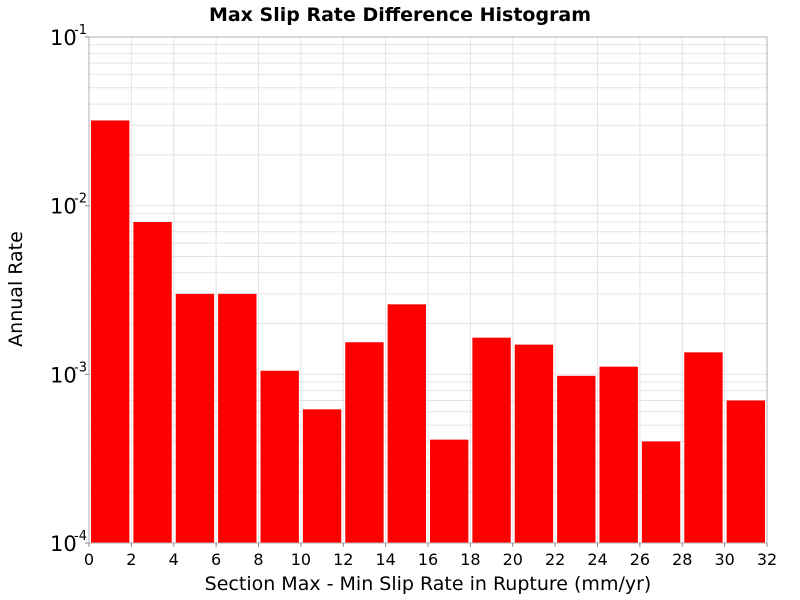 This screenshot has width=800, height=600. Describe the element at coordinates (470, 559) in the screenshot. I see `x-tick-label: 18` at that location.